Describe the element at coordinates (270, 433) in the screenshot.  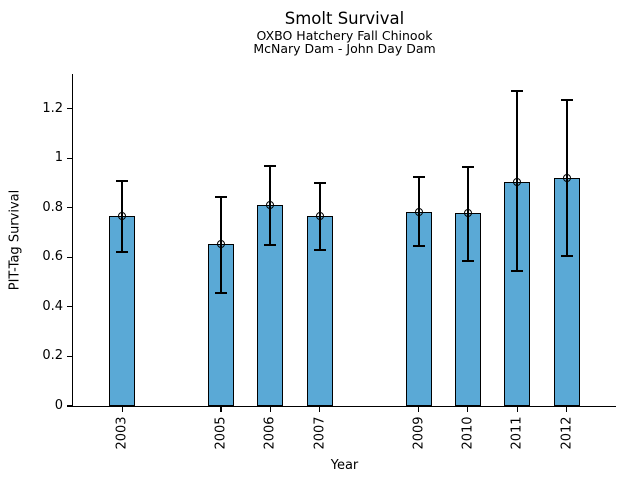
I see `x-tick-label: 2006` at that location.